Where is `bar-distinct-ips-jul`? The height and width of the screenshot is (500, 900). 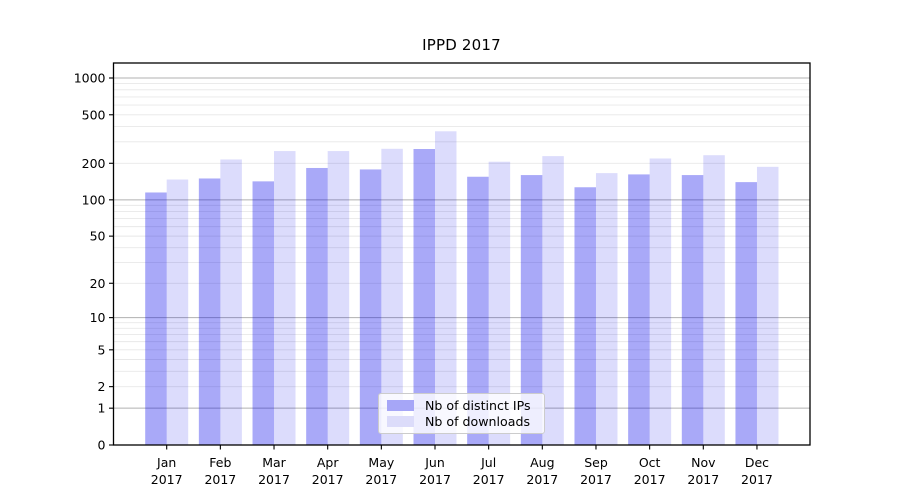
bar-distinct-ips-jul is located at coordinates (478, 310).